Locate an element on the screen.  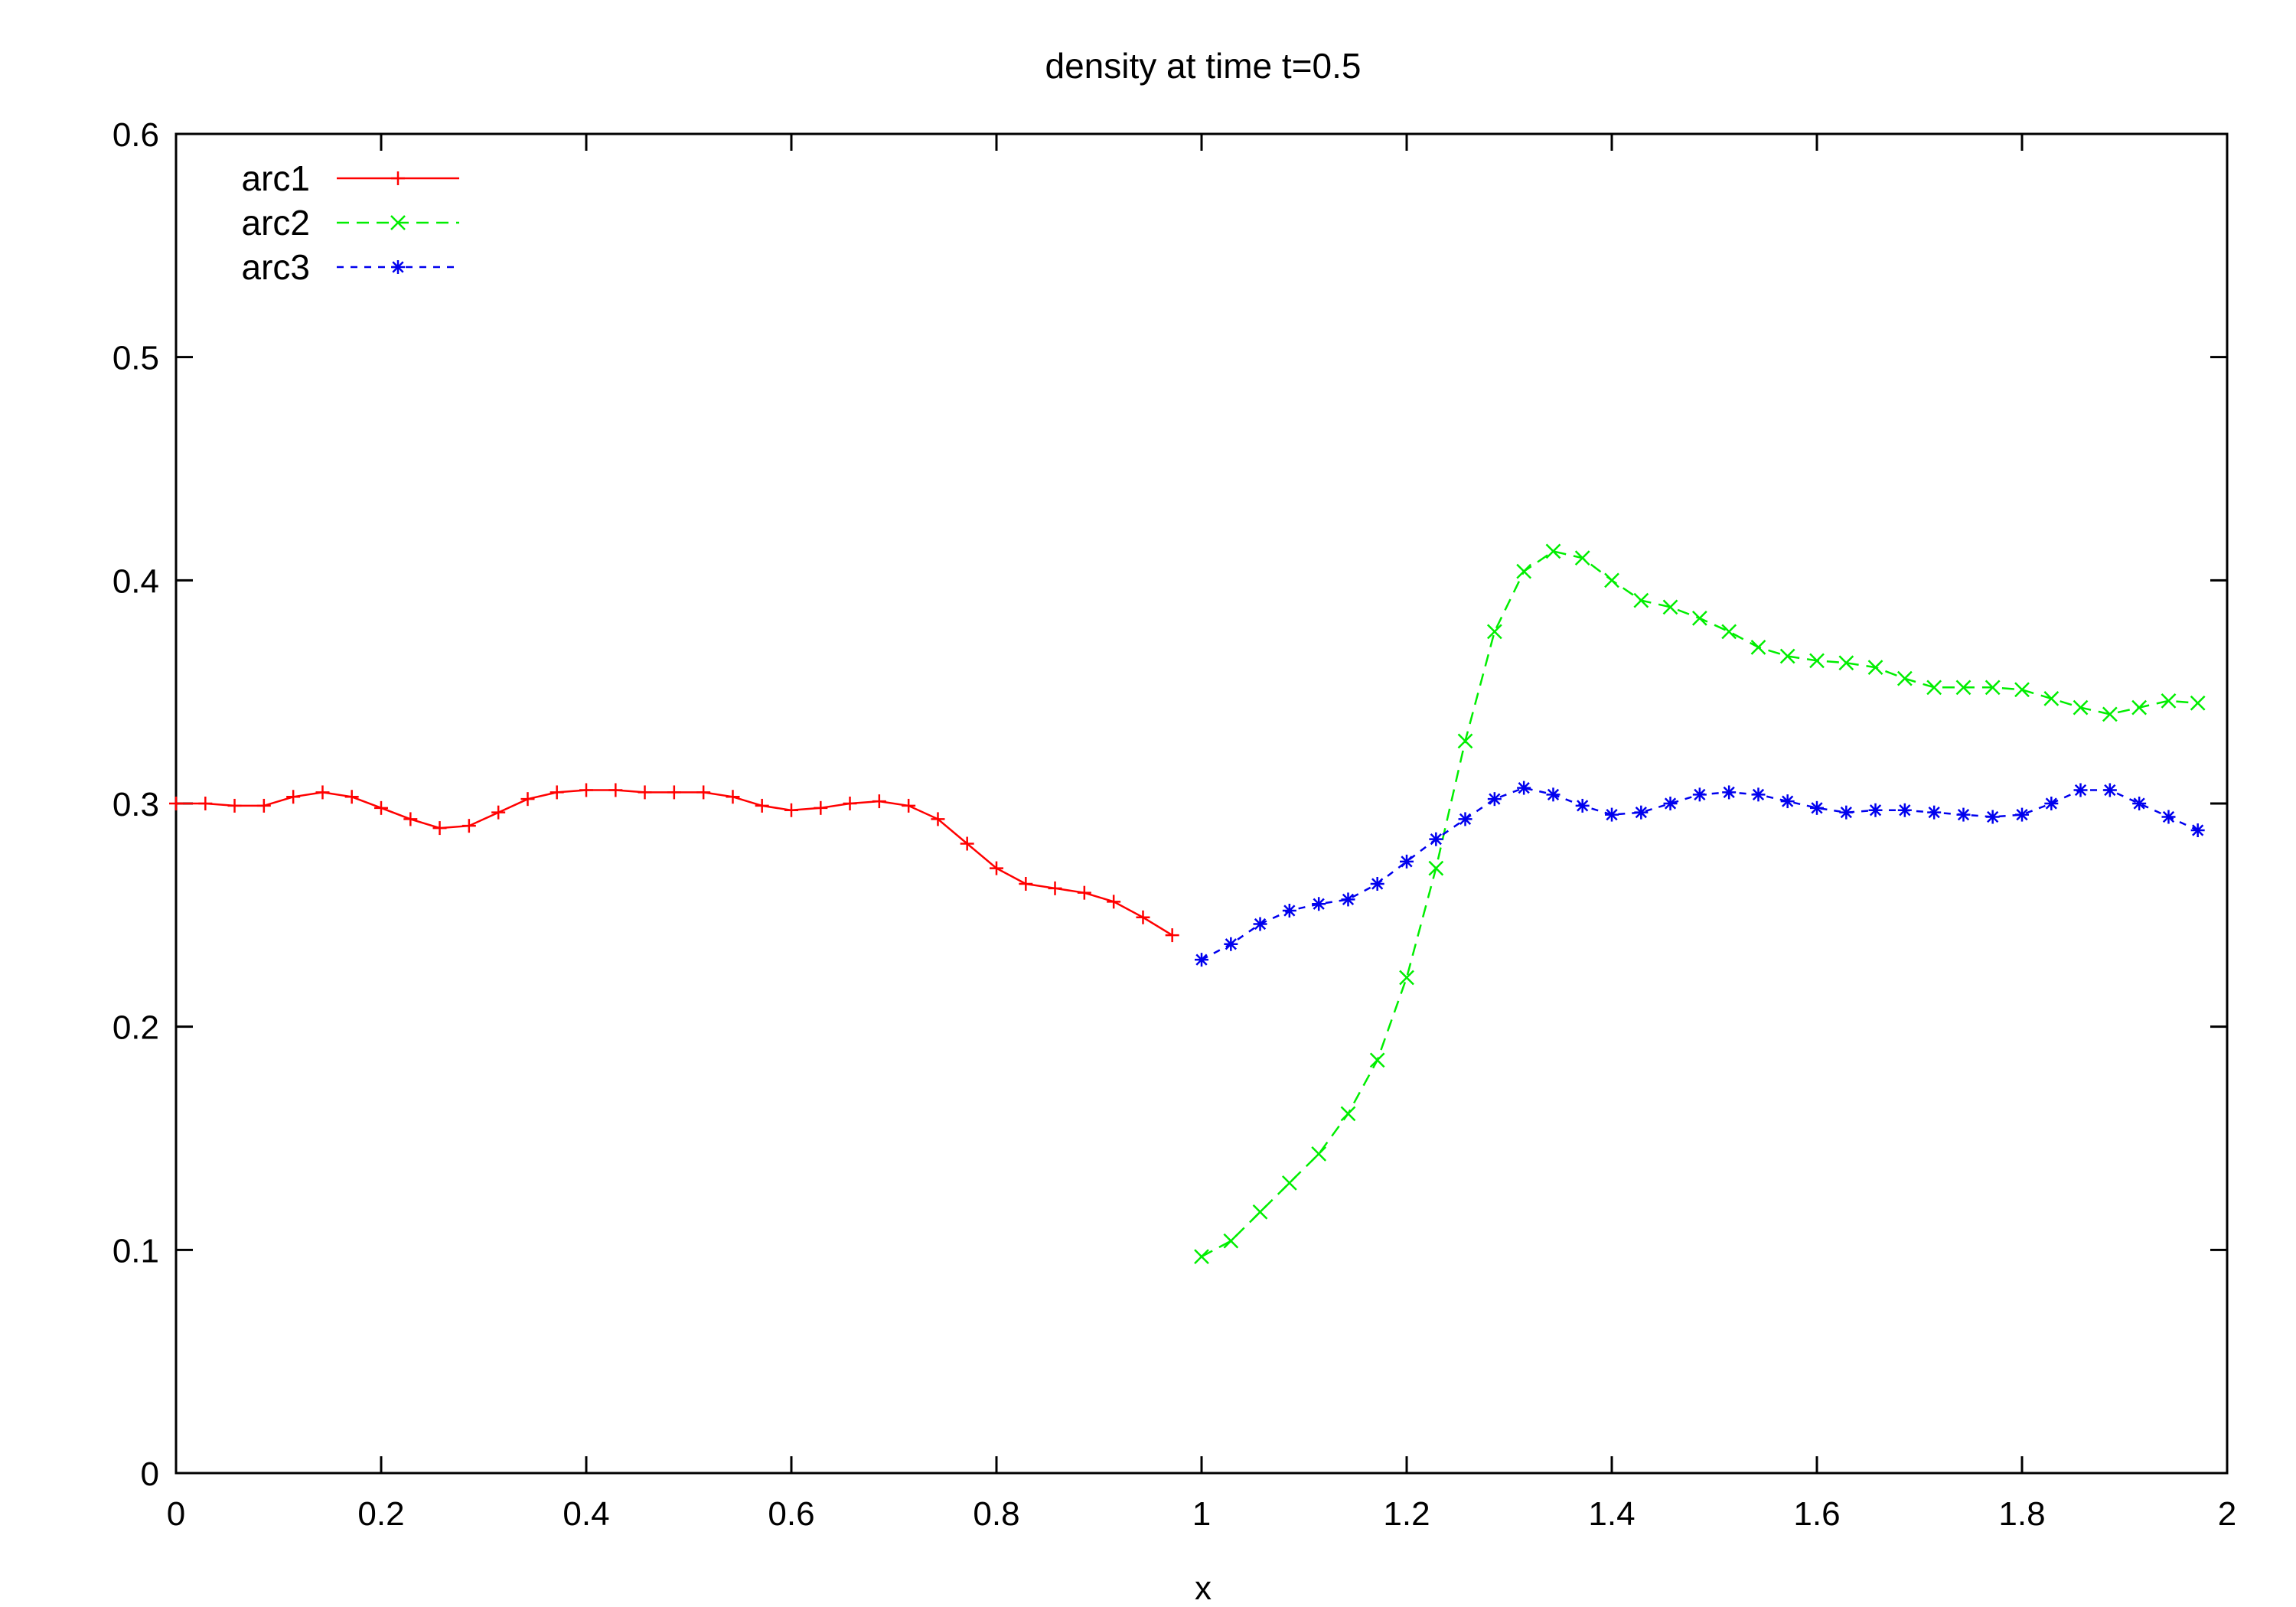
x-tick-label: 1.6 is located at coordinates (1816, 1514).